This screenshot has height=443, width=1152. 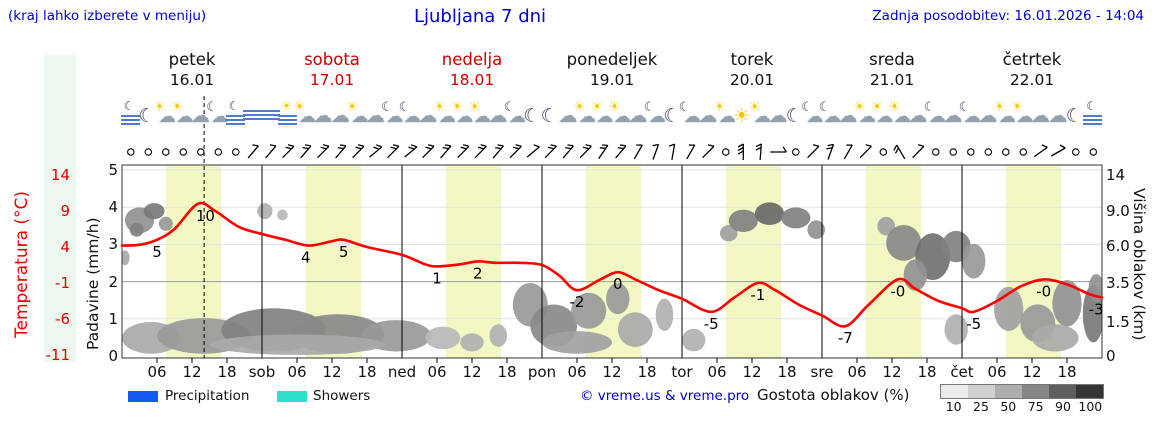 I want to click on temp-scale-background, so click(x=60, y=208).